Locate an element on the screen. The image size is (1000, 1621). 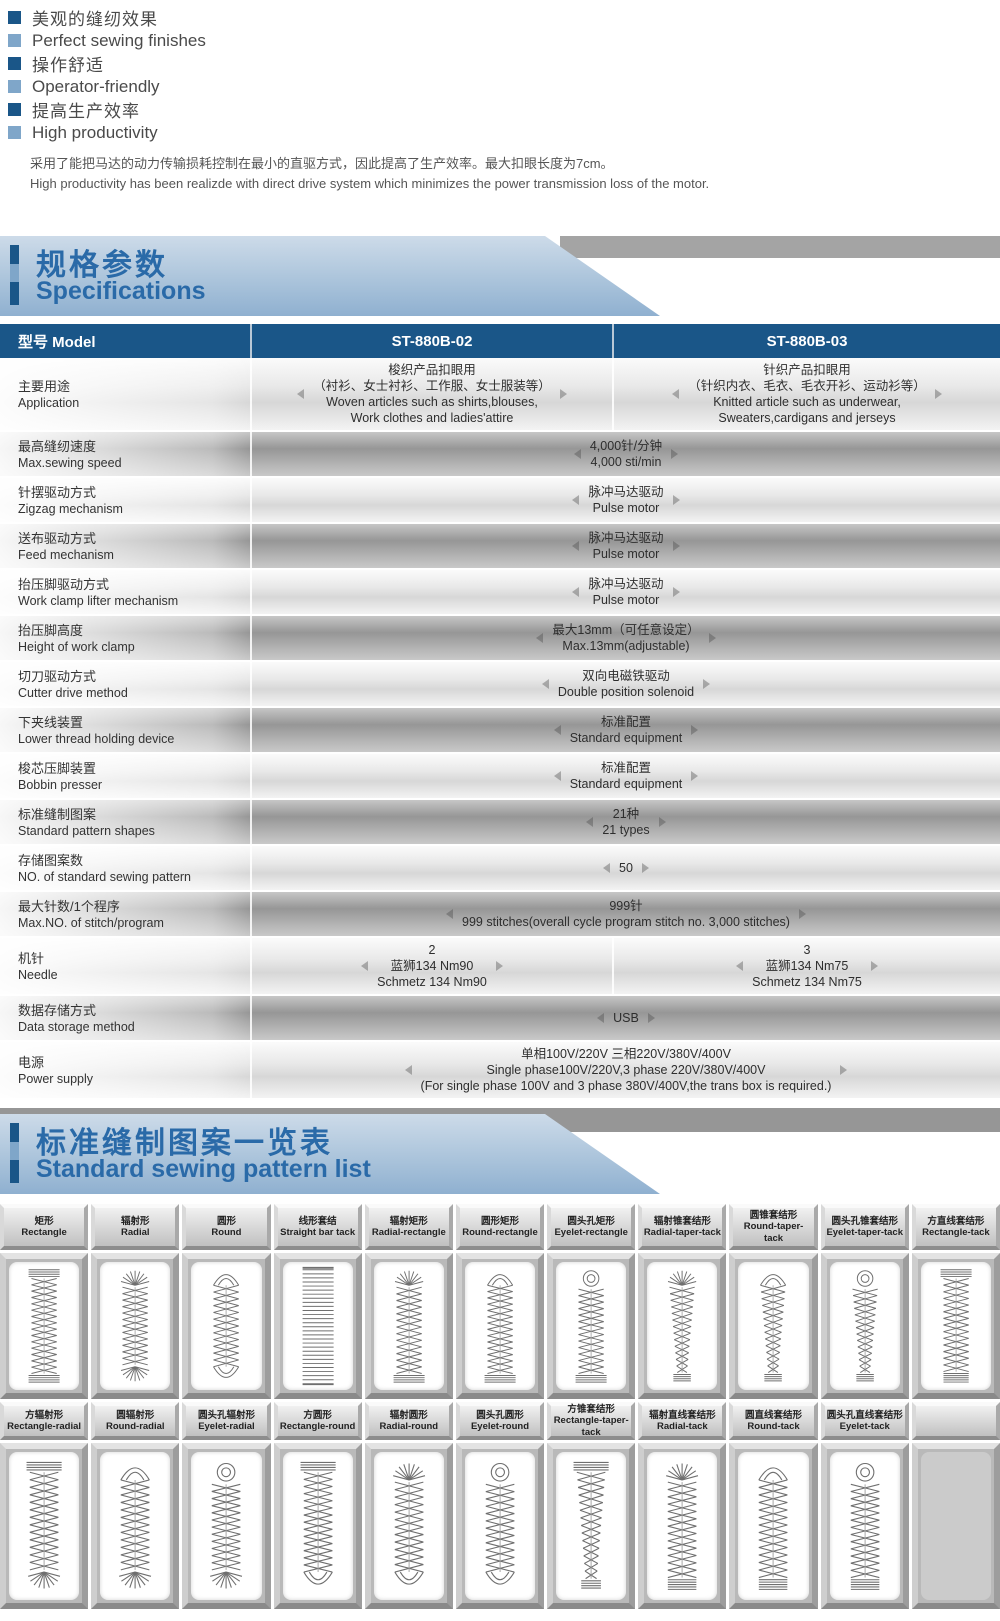
row-value: 双向电磁铁驱动 Double position solenoid is located at coordinates (625, 684).